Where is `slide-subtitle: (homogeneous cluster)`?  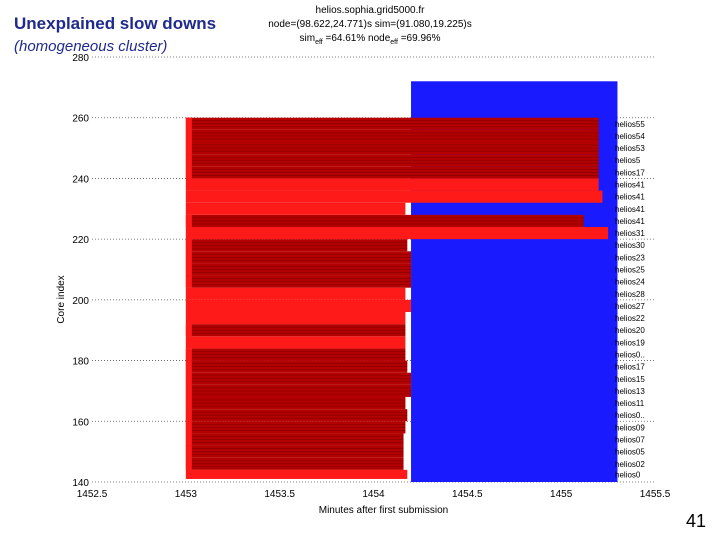
slide-subtitle: (homogeneous cluster) is located at coordinates (91, 46).